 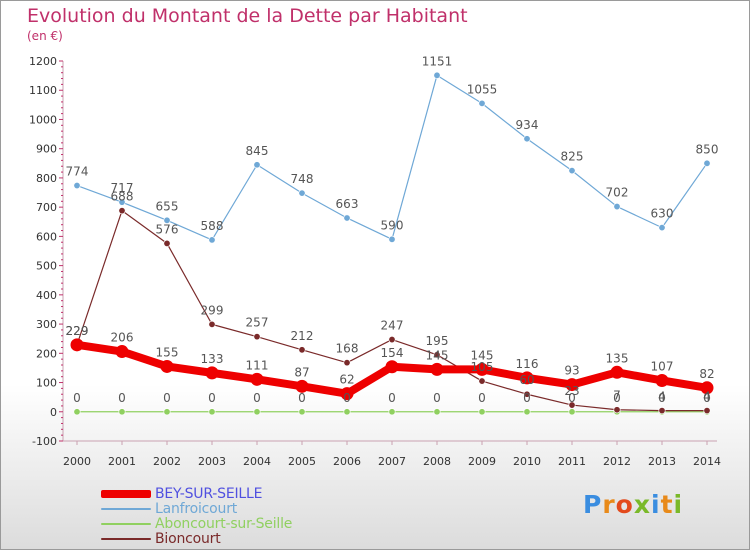 What do you see at coordinates (617, 193) in the screenshot?
I see `data-label-lanfroicourt: 702` at bounding box center [617, 193].